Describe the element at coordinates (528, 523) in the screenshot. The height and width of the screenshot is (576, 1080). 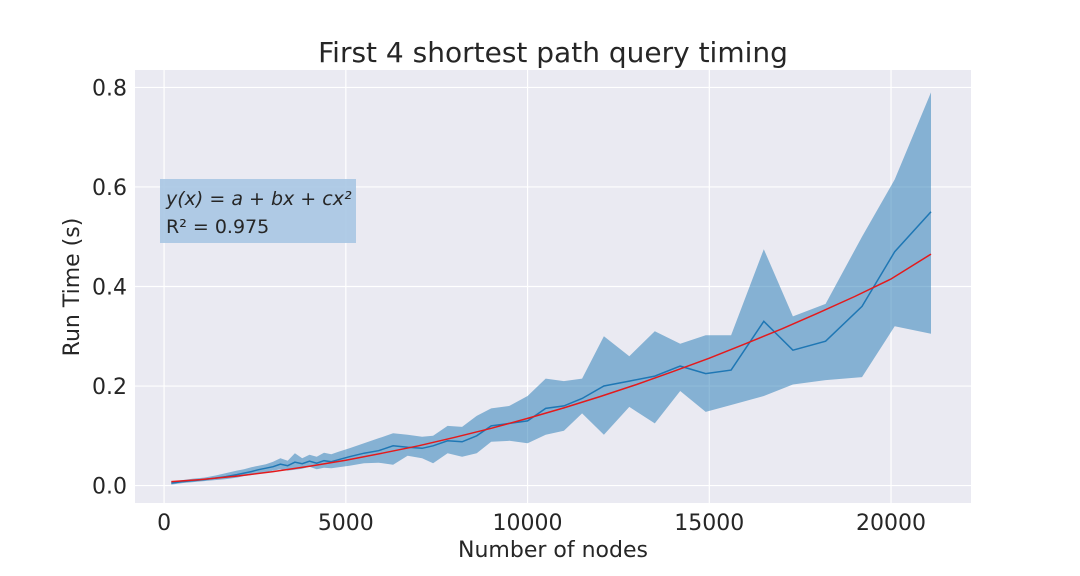
I see `x-tick-label: 10000` at that location.